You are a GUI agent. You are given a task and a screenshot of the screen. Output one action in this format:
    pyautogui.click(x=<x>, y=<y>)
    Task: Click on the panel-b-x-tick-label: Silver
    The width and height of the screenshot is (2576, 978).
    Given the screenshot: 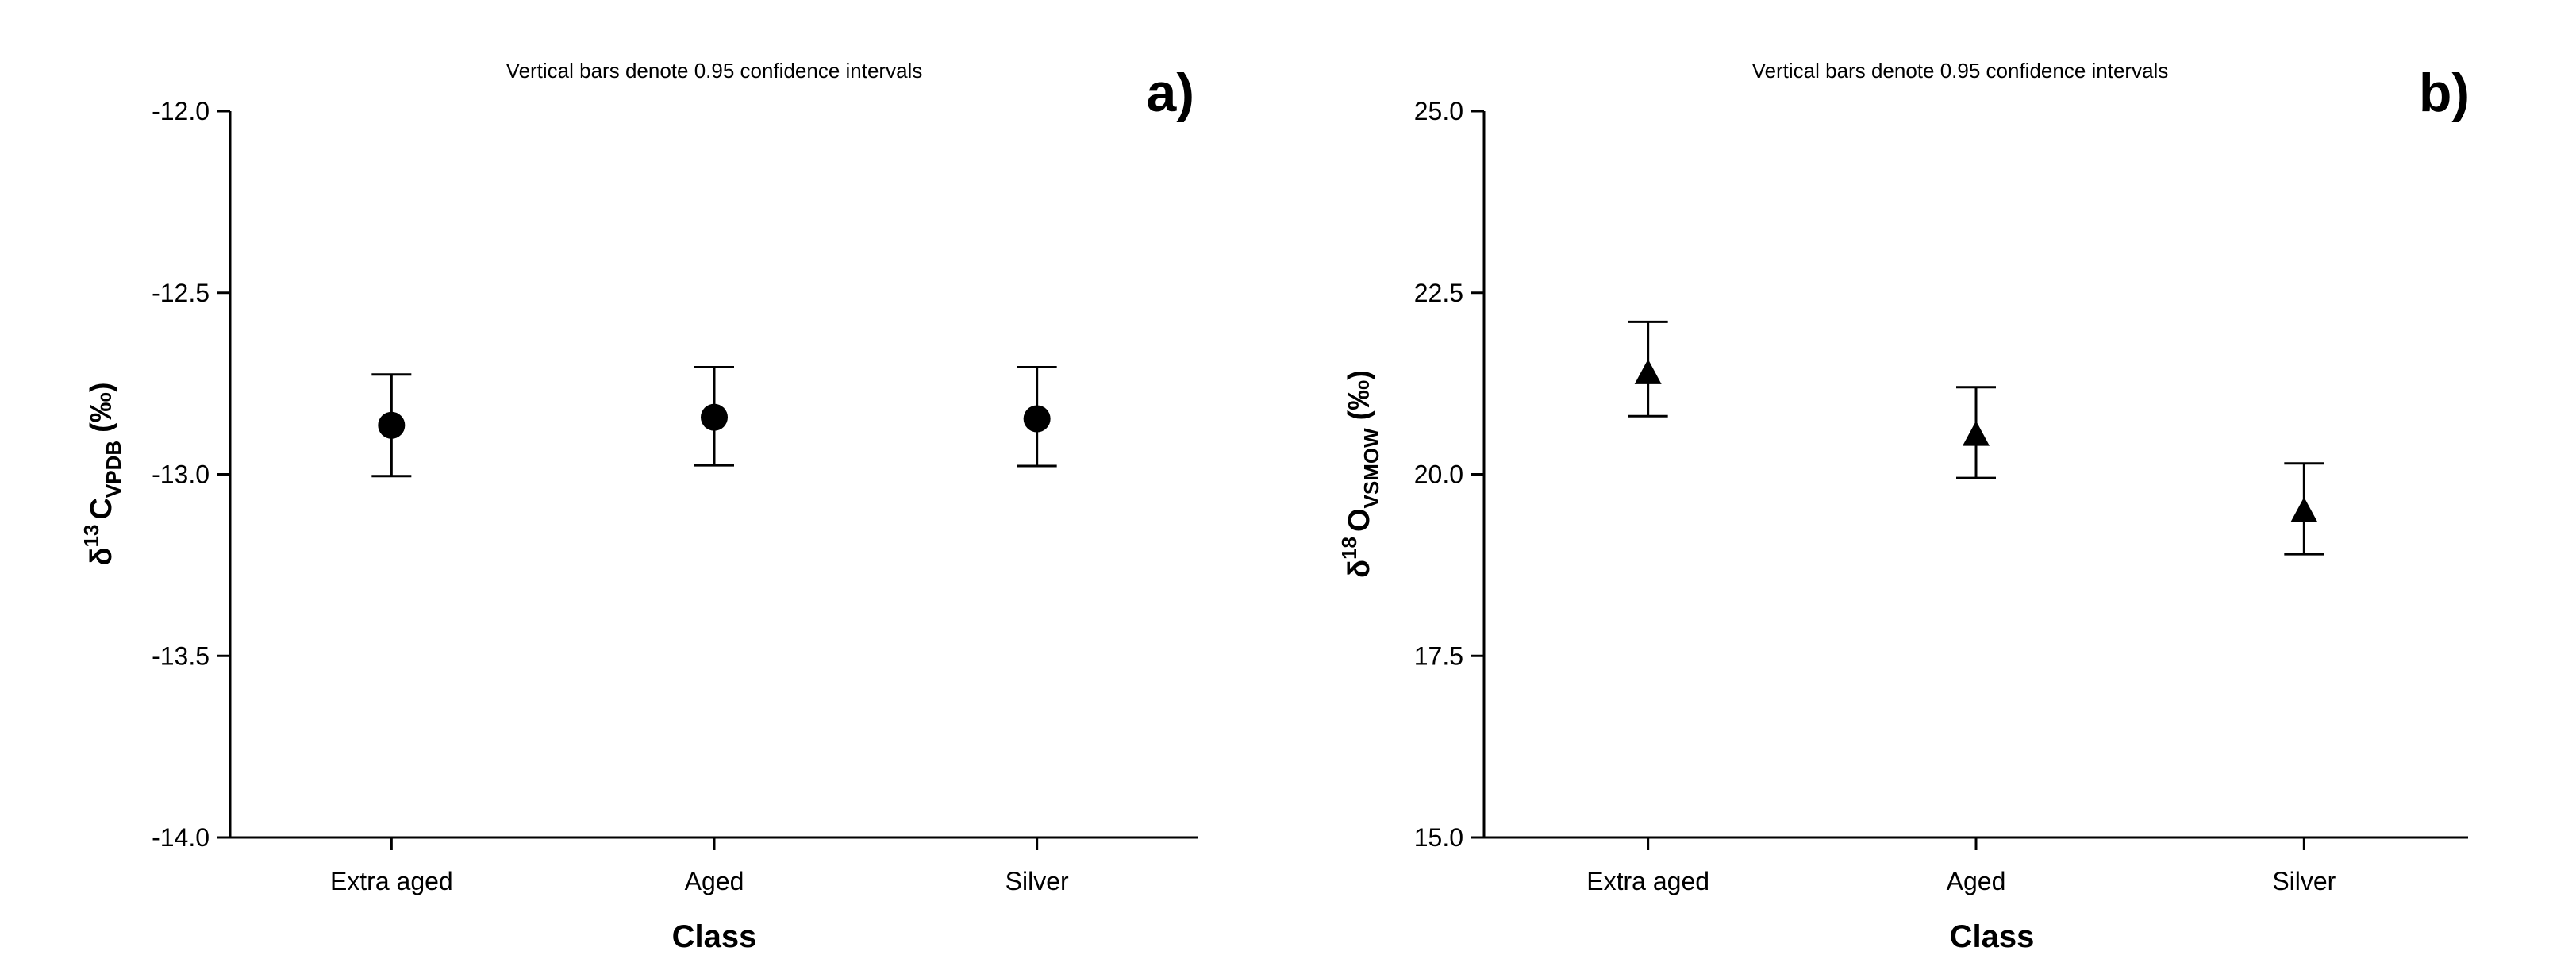 What is the action you would take?
    pyautogui.click(x=2304, y=881)
    